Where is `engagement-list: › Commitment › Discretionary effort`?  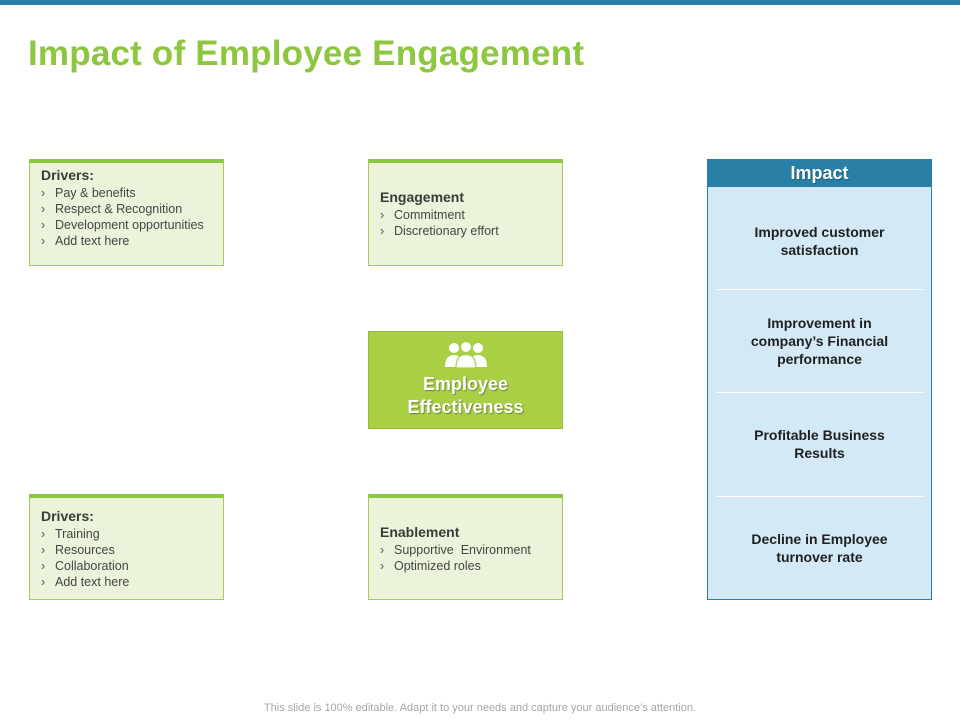 engagement-list: › Commitment › Discretionary effort is located at coordinates (465, 223).